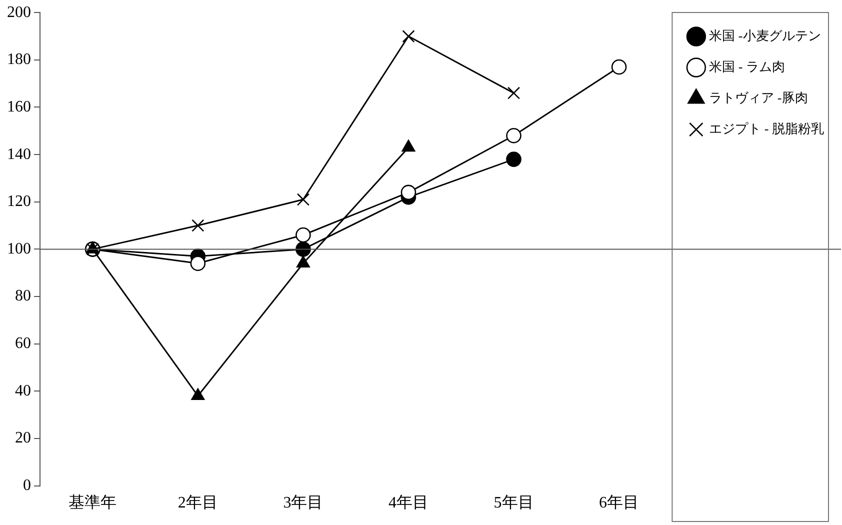  Describe the element at coordinates (619, 503) in the screenshot. I see `x-tick-label: 6年目` at that location.